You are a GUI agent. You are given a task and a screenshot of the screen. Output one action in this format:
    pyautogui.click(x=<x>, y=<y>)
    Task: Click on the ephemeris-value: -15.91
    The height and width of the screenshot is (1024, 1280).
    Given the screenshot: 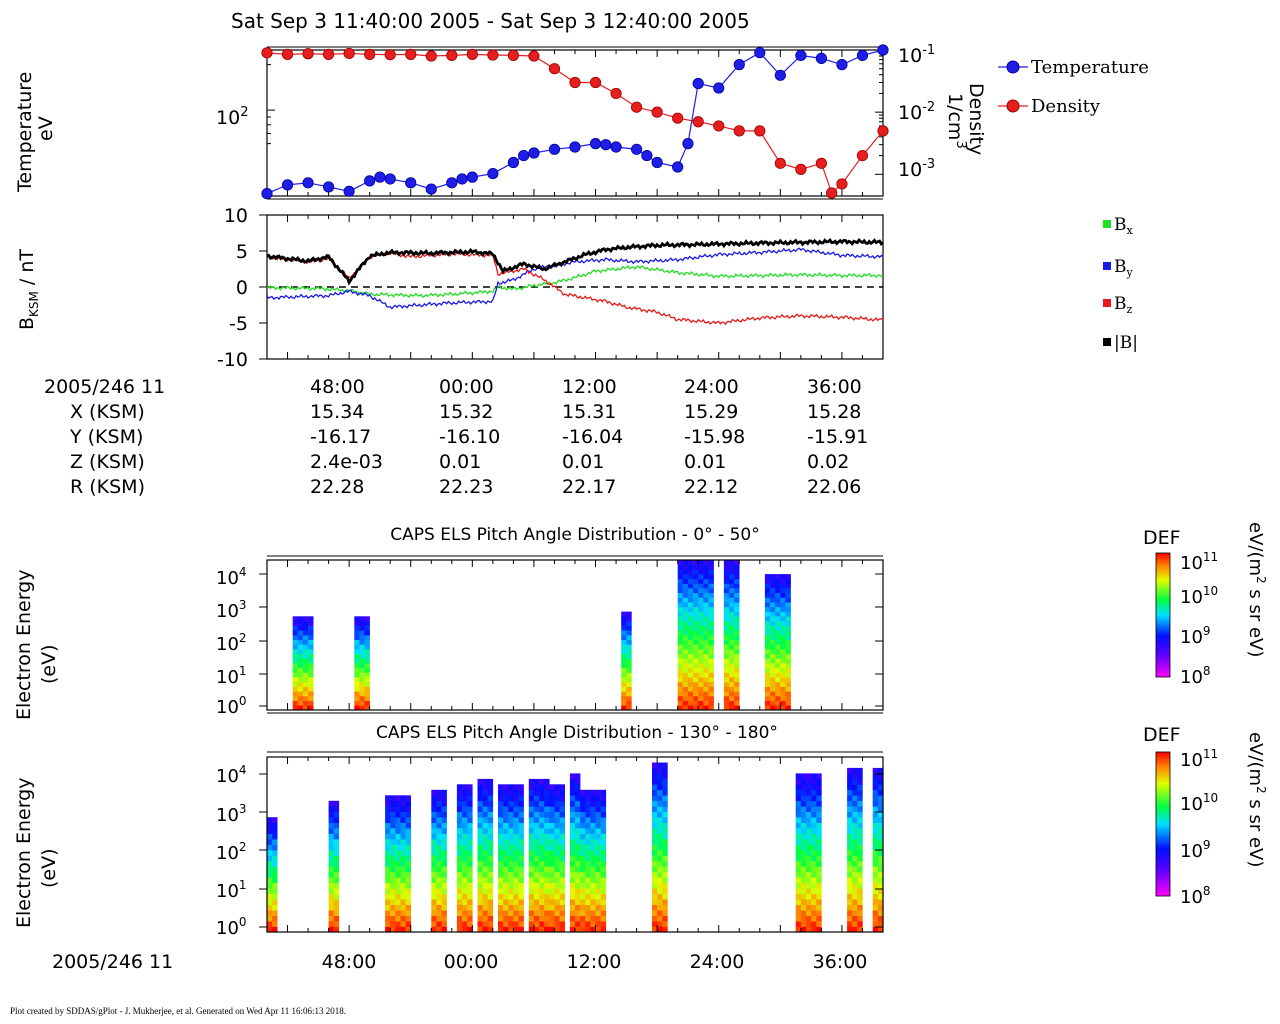 What is the action you would take?
    pyautogui.click(x=838, y=437)
    